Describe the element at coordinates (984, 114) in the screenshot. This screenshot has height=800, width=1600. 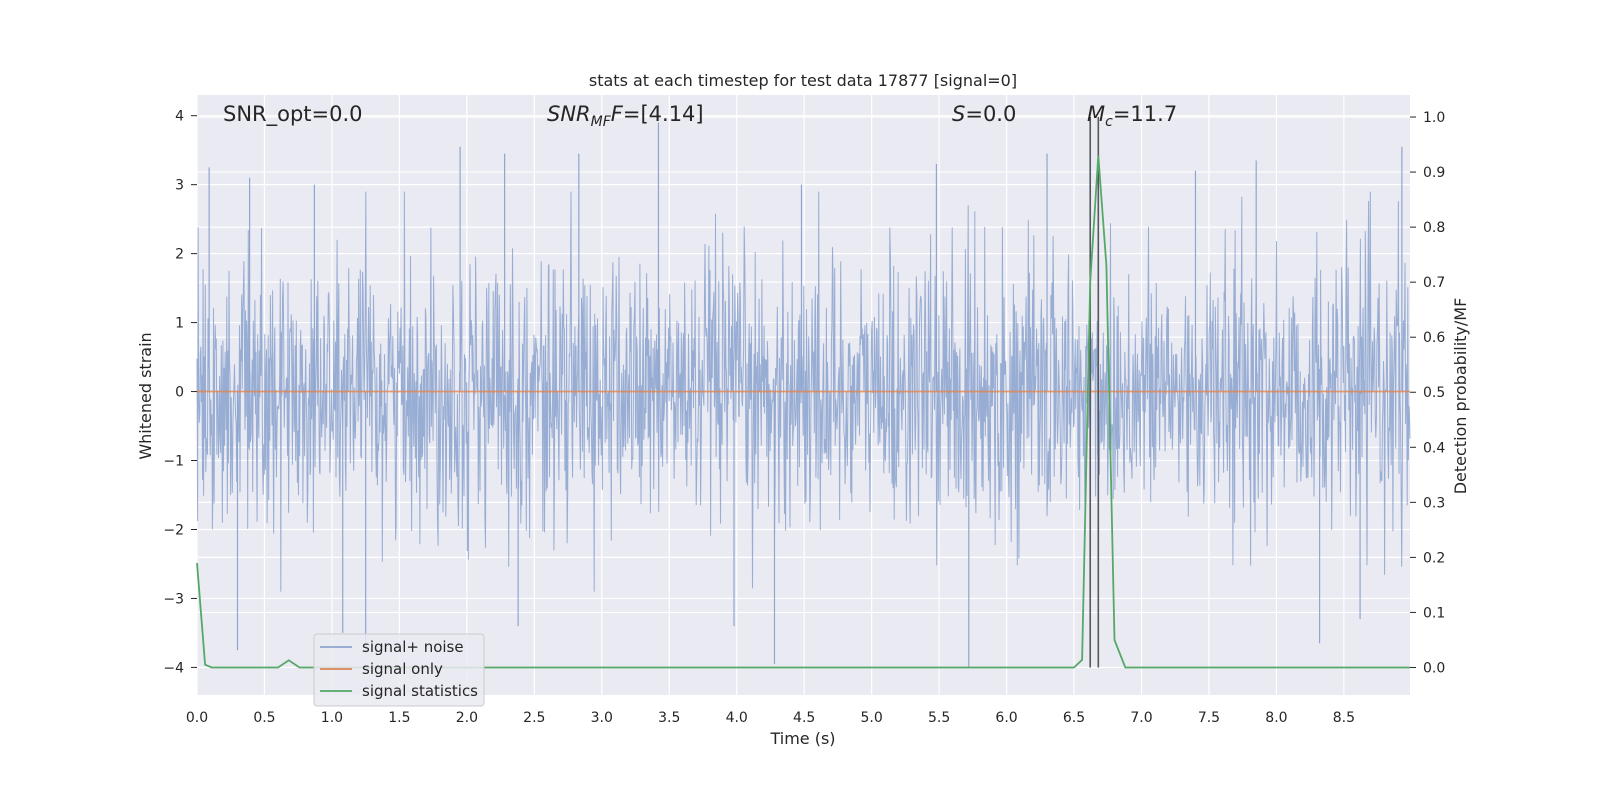
I see `annotation-s-stat: S=0.0` at that location.